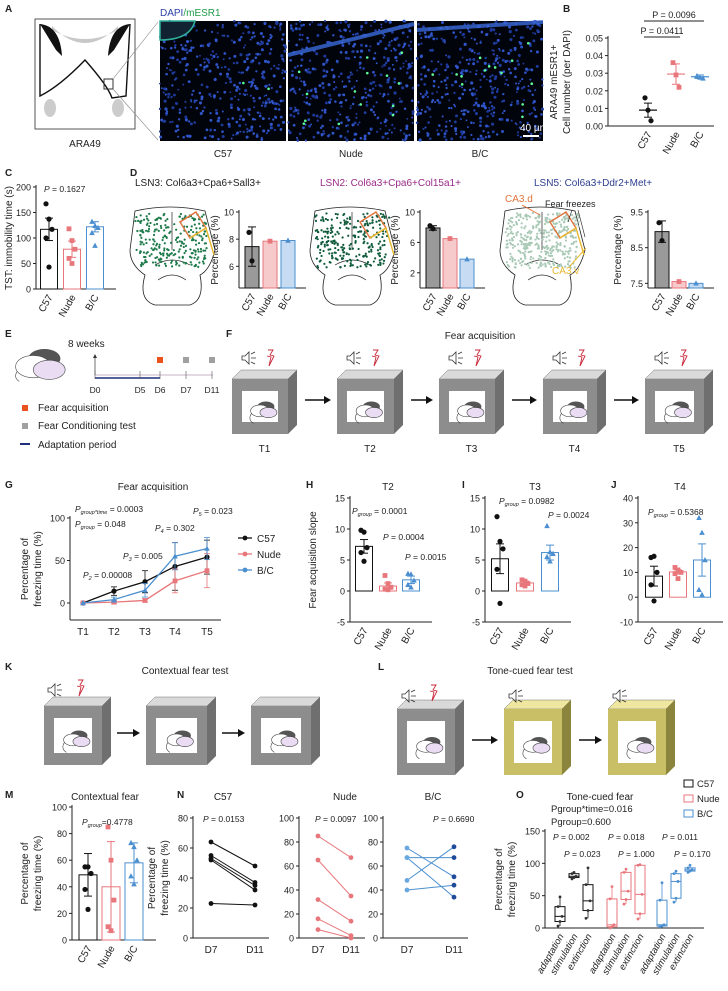  What do you see at coordinates (471, 401) in the screenshot?
I see `conditioning-chamber` at bounding box center [471, 401].